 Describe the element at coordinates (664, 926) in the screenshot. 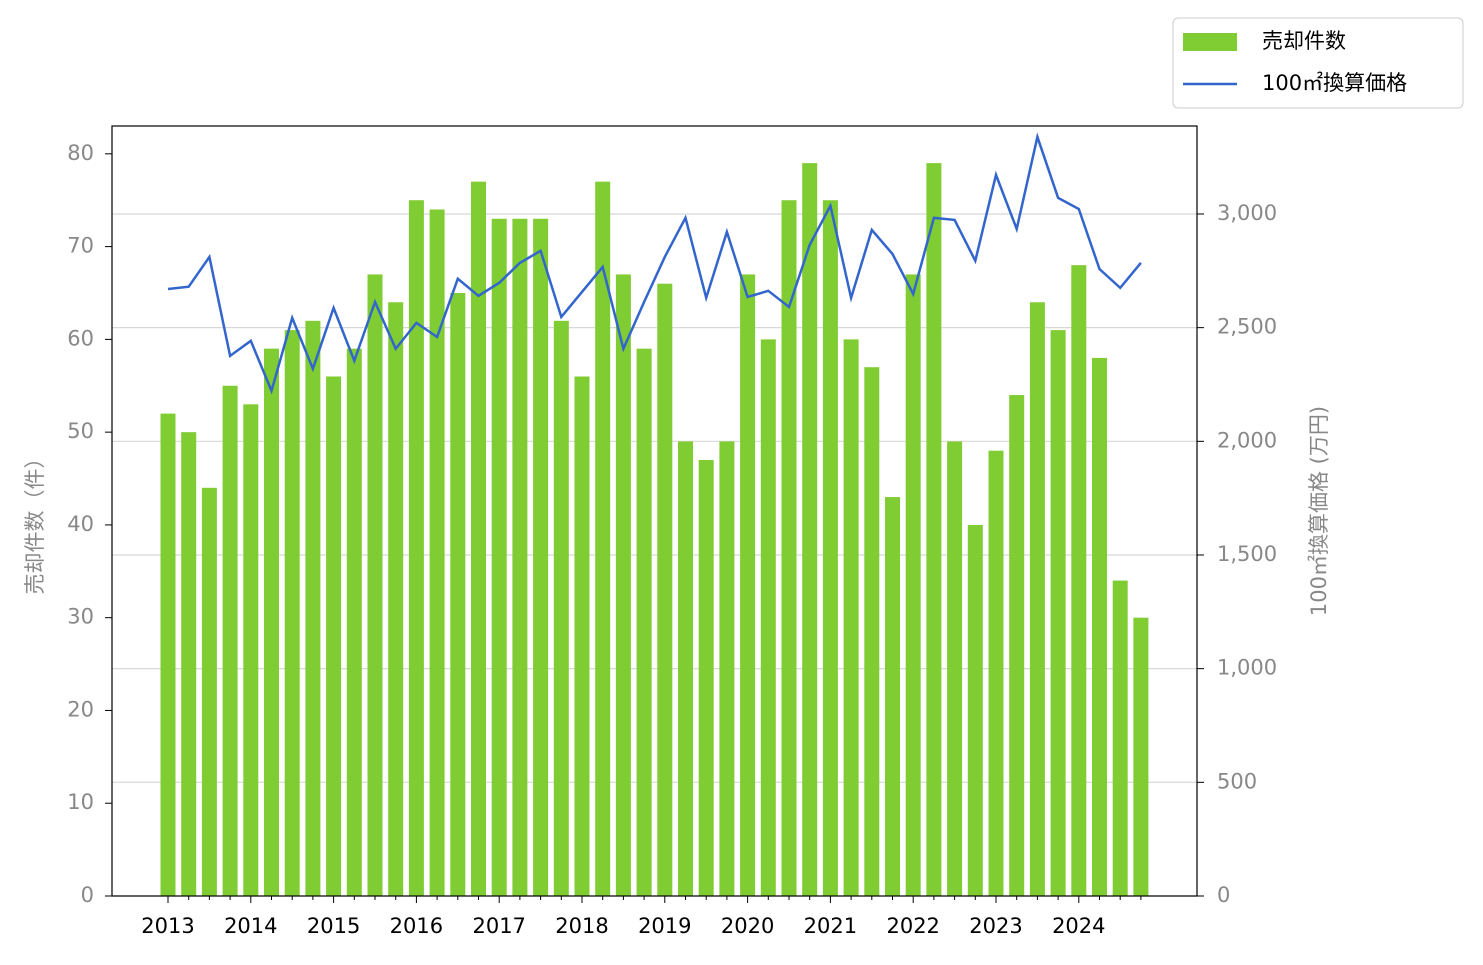

I see `x-tick-label: 2019` at that location.